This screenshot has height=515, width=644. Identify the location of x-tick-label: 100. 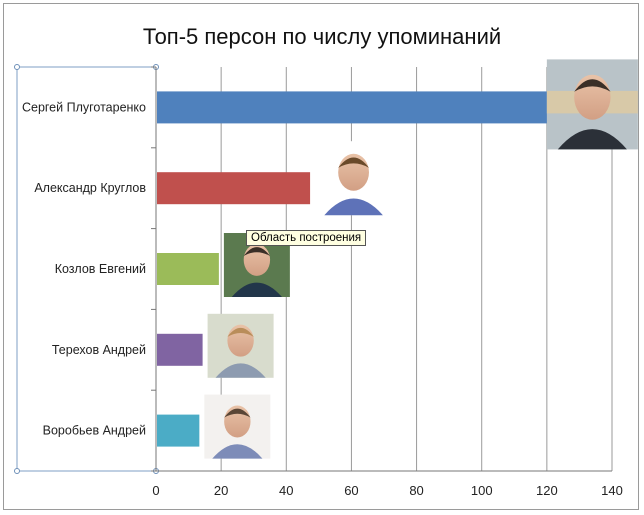
(482, 490).